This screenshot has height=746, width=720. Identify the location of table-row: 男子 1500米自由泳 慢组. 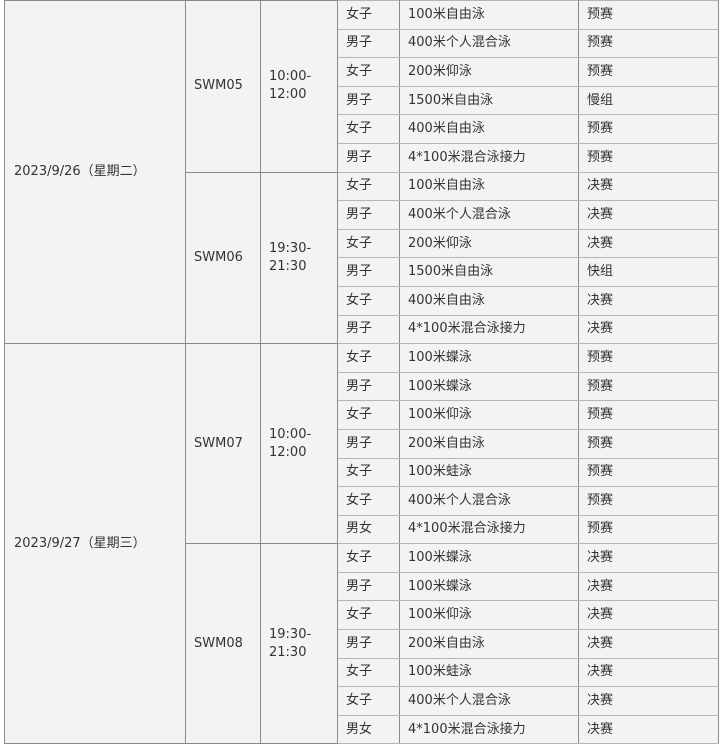
(362, 100).